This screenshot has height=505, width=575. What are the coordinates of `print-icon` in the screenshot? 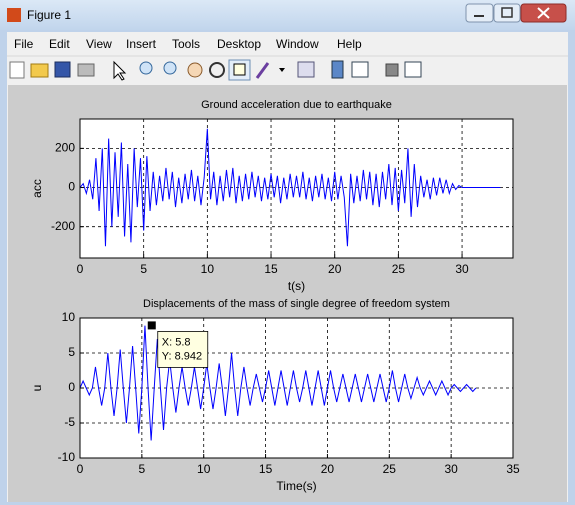 It's located at (86, 70).